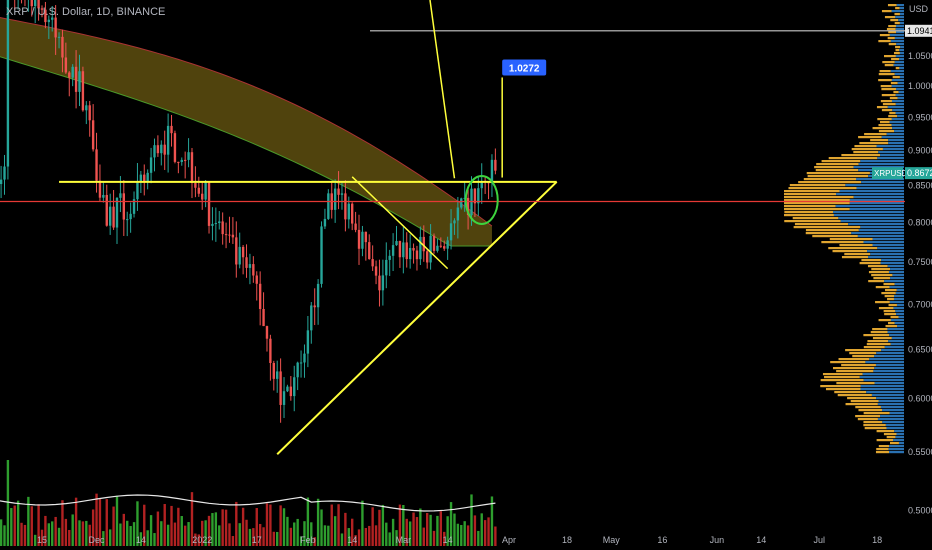  I want to click on symbol-box, so click(887, 173).